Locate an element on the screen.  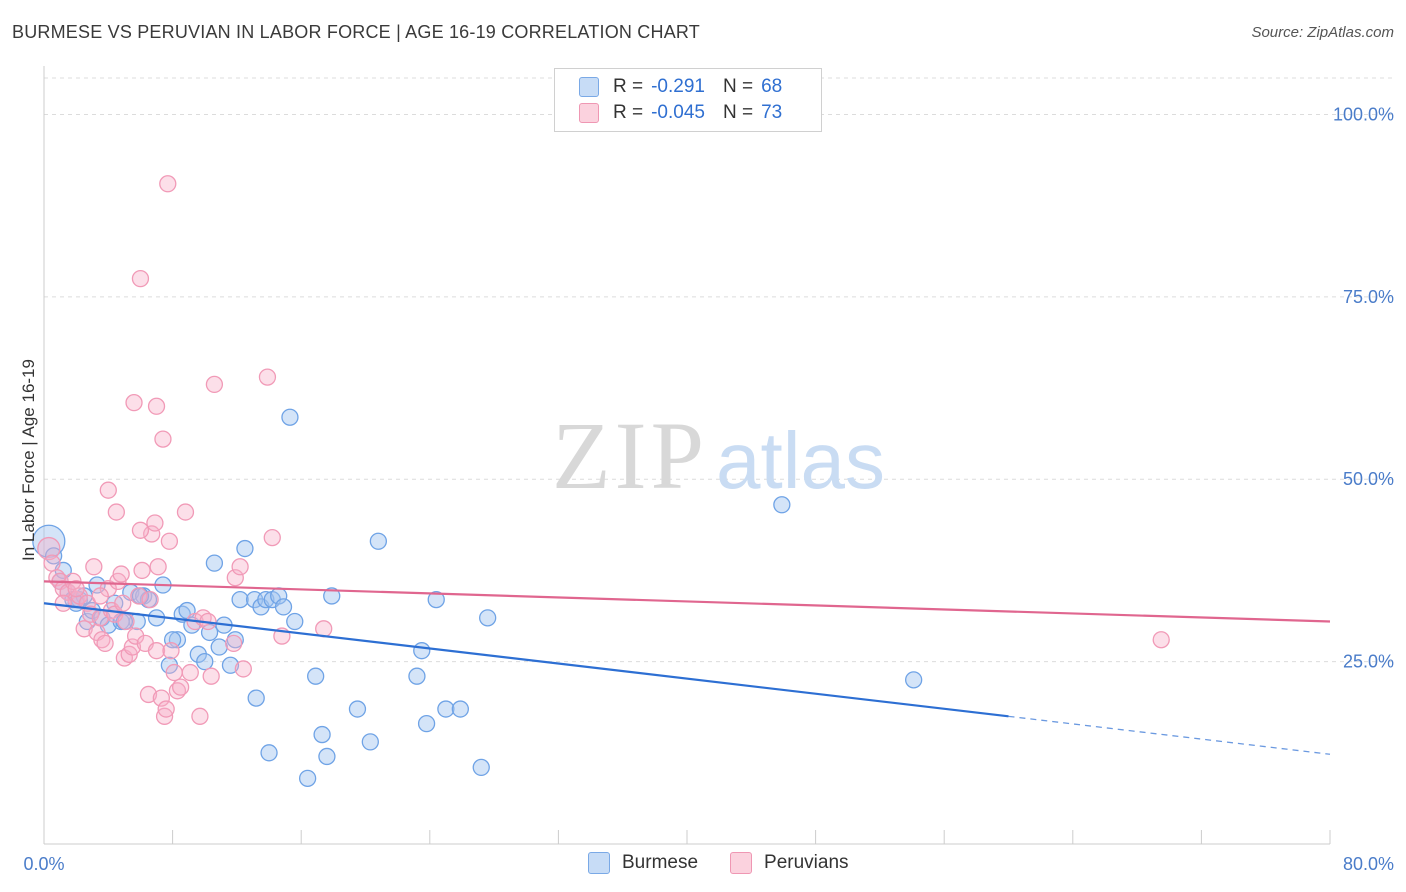
legend-r-value-peruvians: -0.045 is located at coordinates (678, 112).